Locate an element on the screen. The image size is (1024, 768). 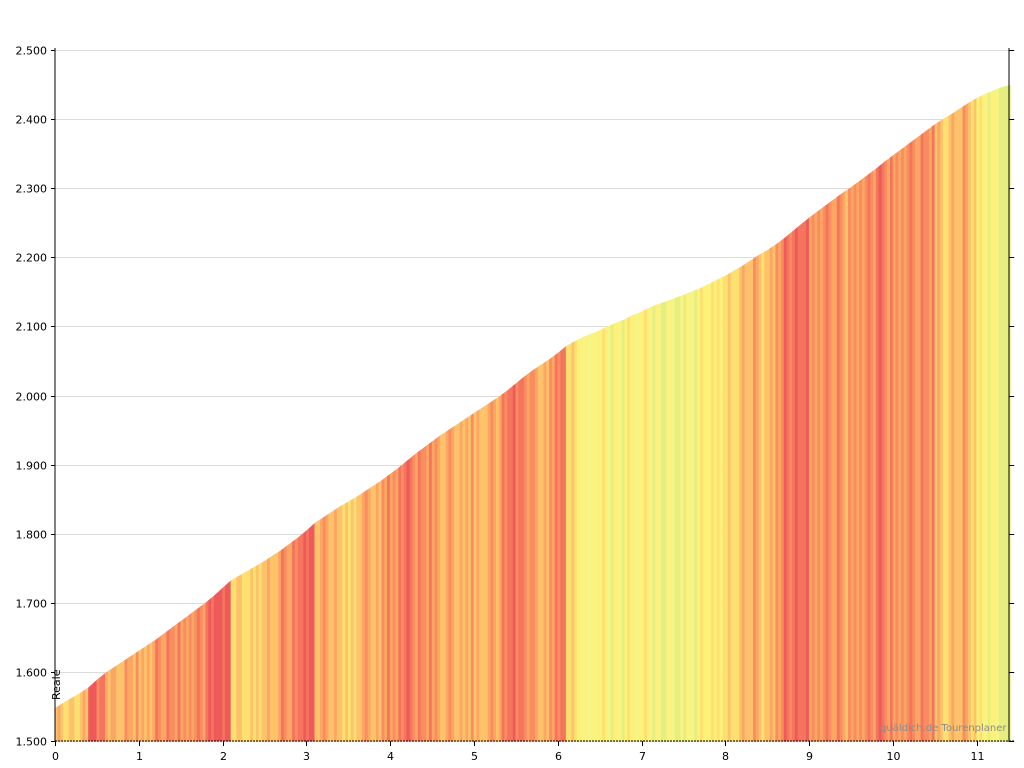
x-tick-label: 10 is located at coordinates (894, 756).